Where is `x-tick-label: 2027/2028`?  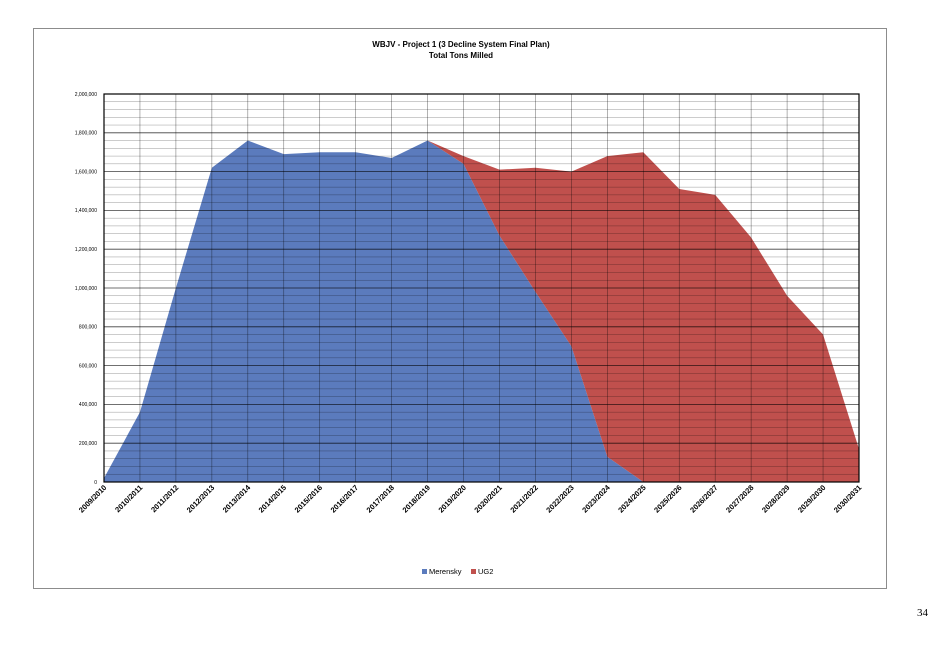 x-tick-label: 2027/2028 is located at coordinates (739, 498).